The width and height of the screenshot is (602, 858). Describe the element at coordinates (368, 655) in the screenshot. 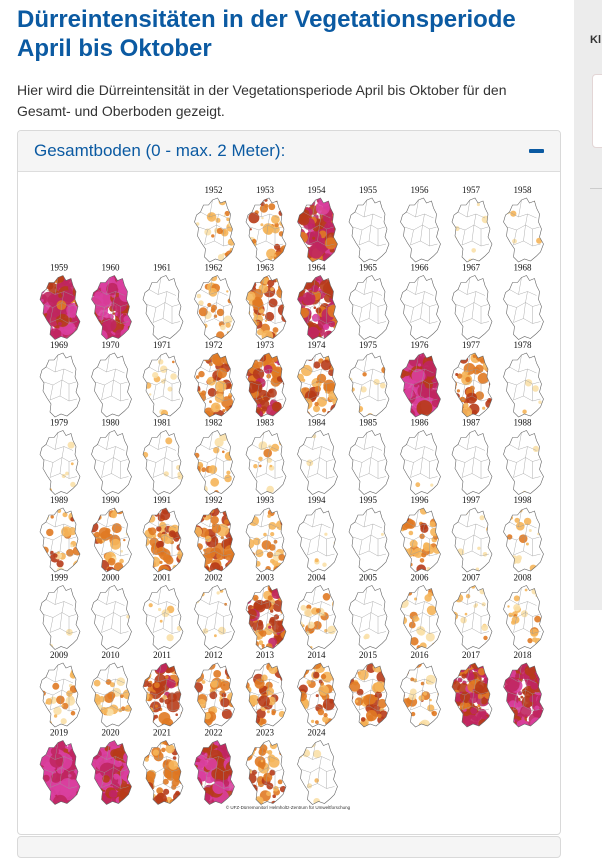

I see `year-label: 2015` at that location.